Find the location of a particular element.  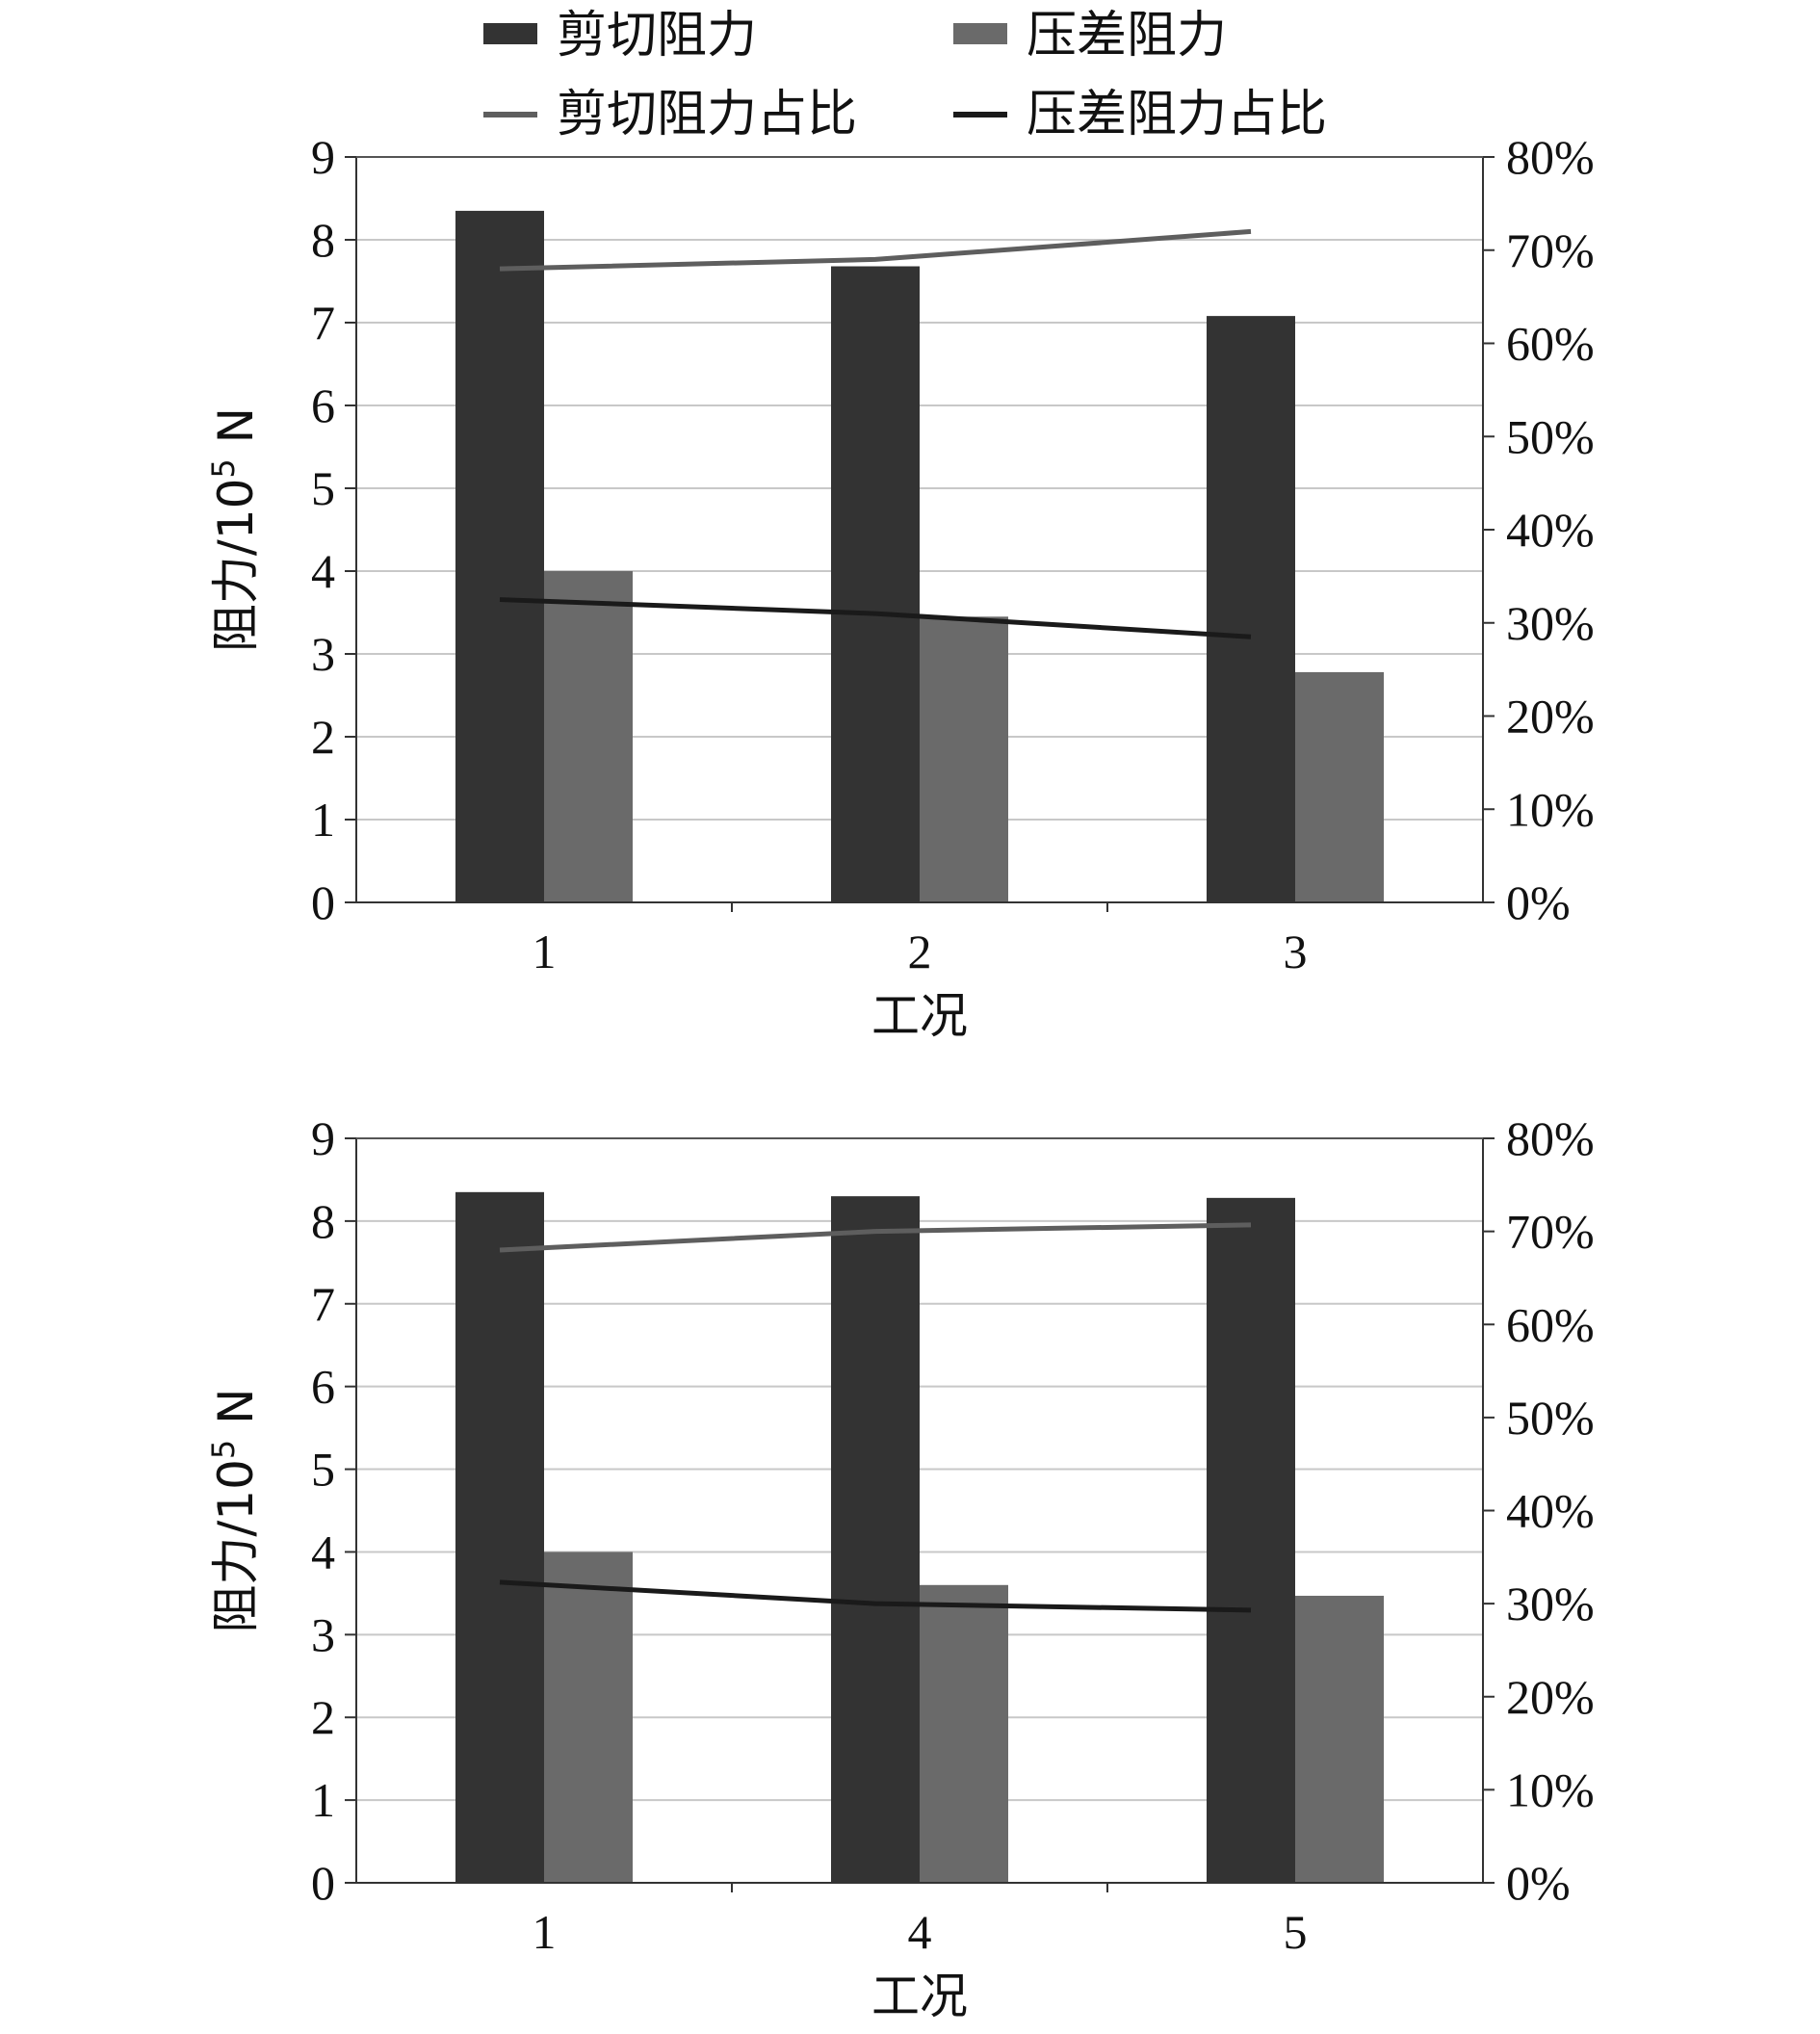

legend-label-pressure: 压差阻力 is located at coordinates (1127, 36).